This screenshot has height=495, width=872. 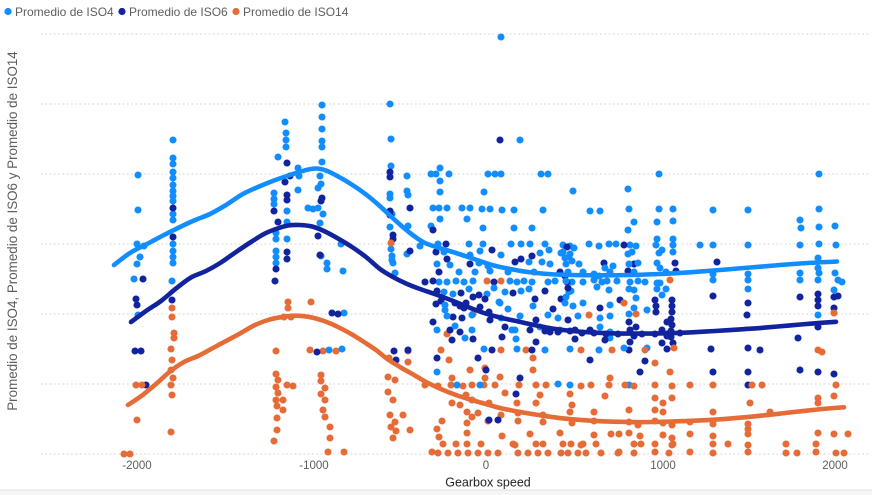 What do you see at coordinates (178, 12) in the screenshot?
I see `svg-text: Promedio de ISO6` at bounding box center [178, 12].